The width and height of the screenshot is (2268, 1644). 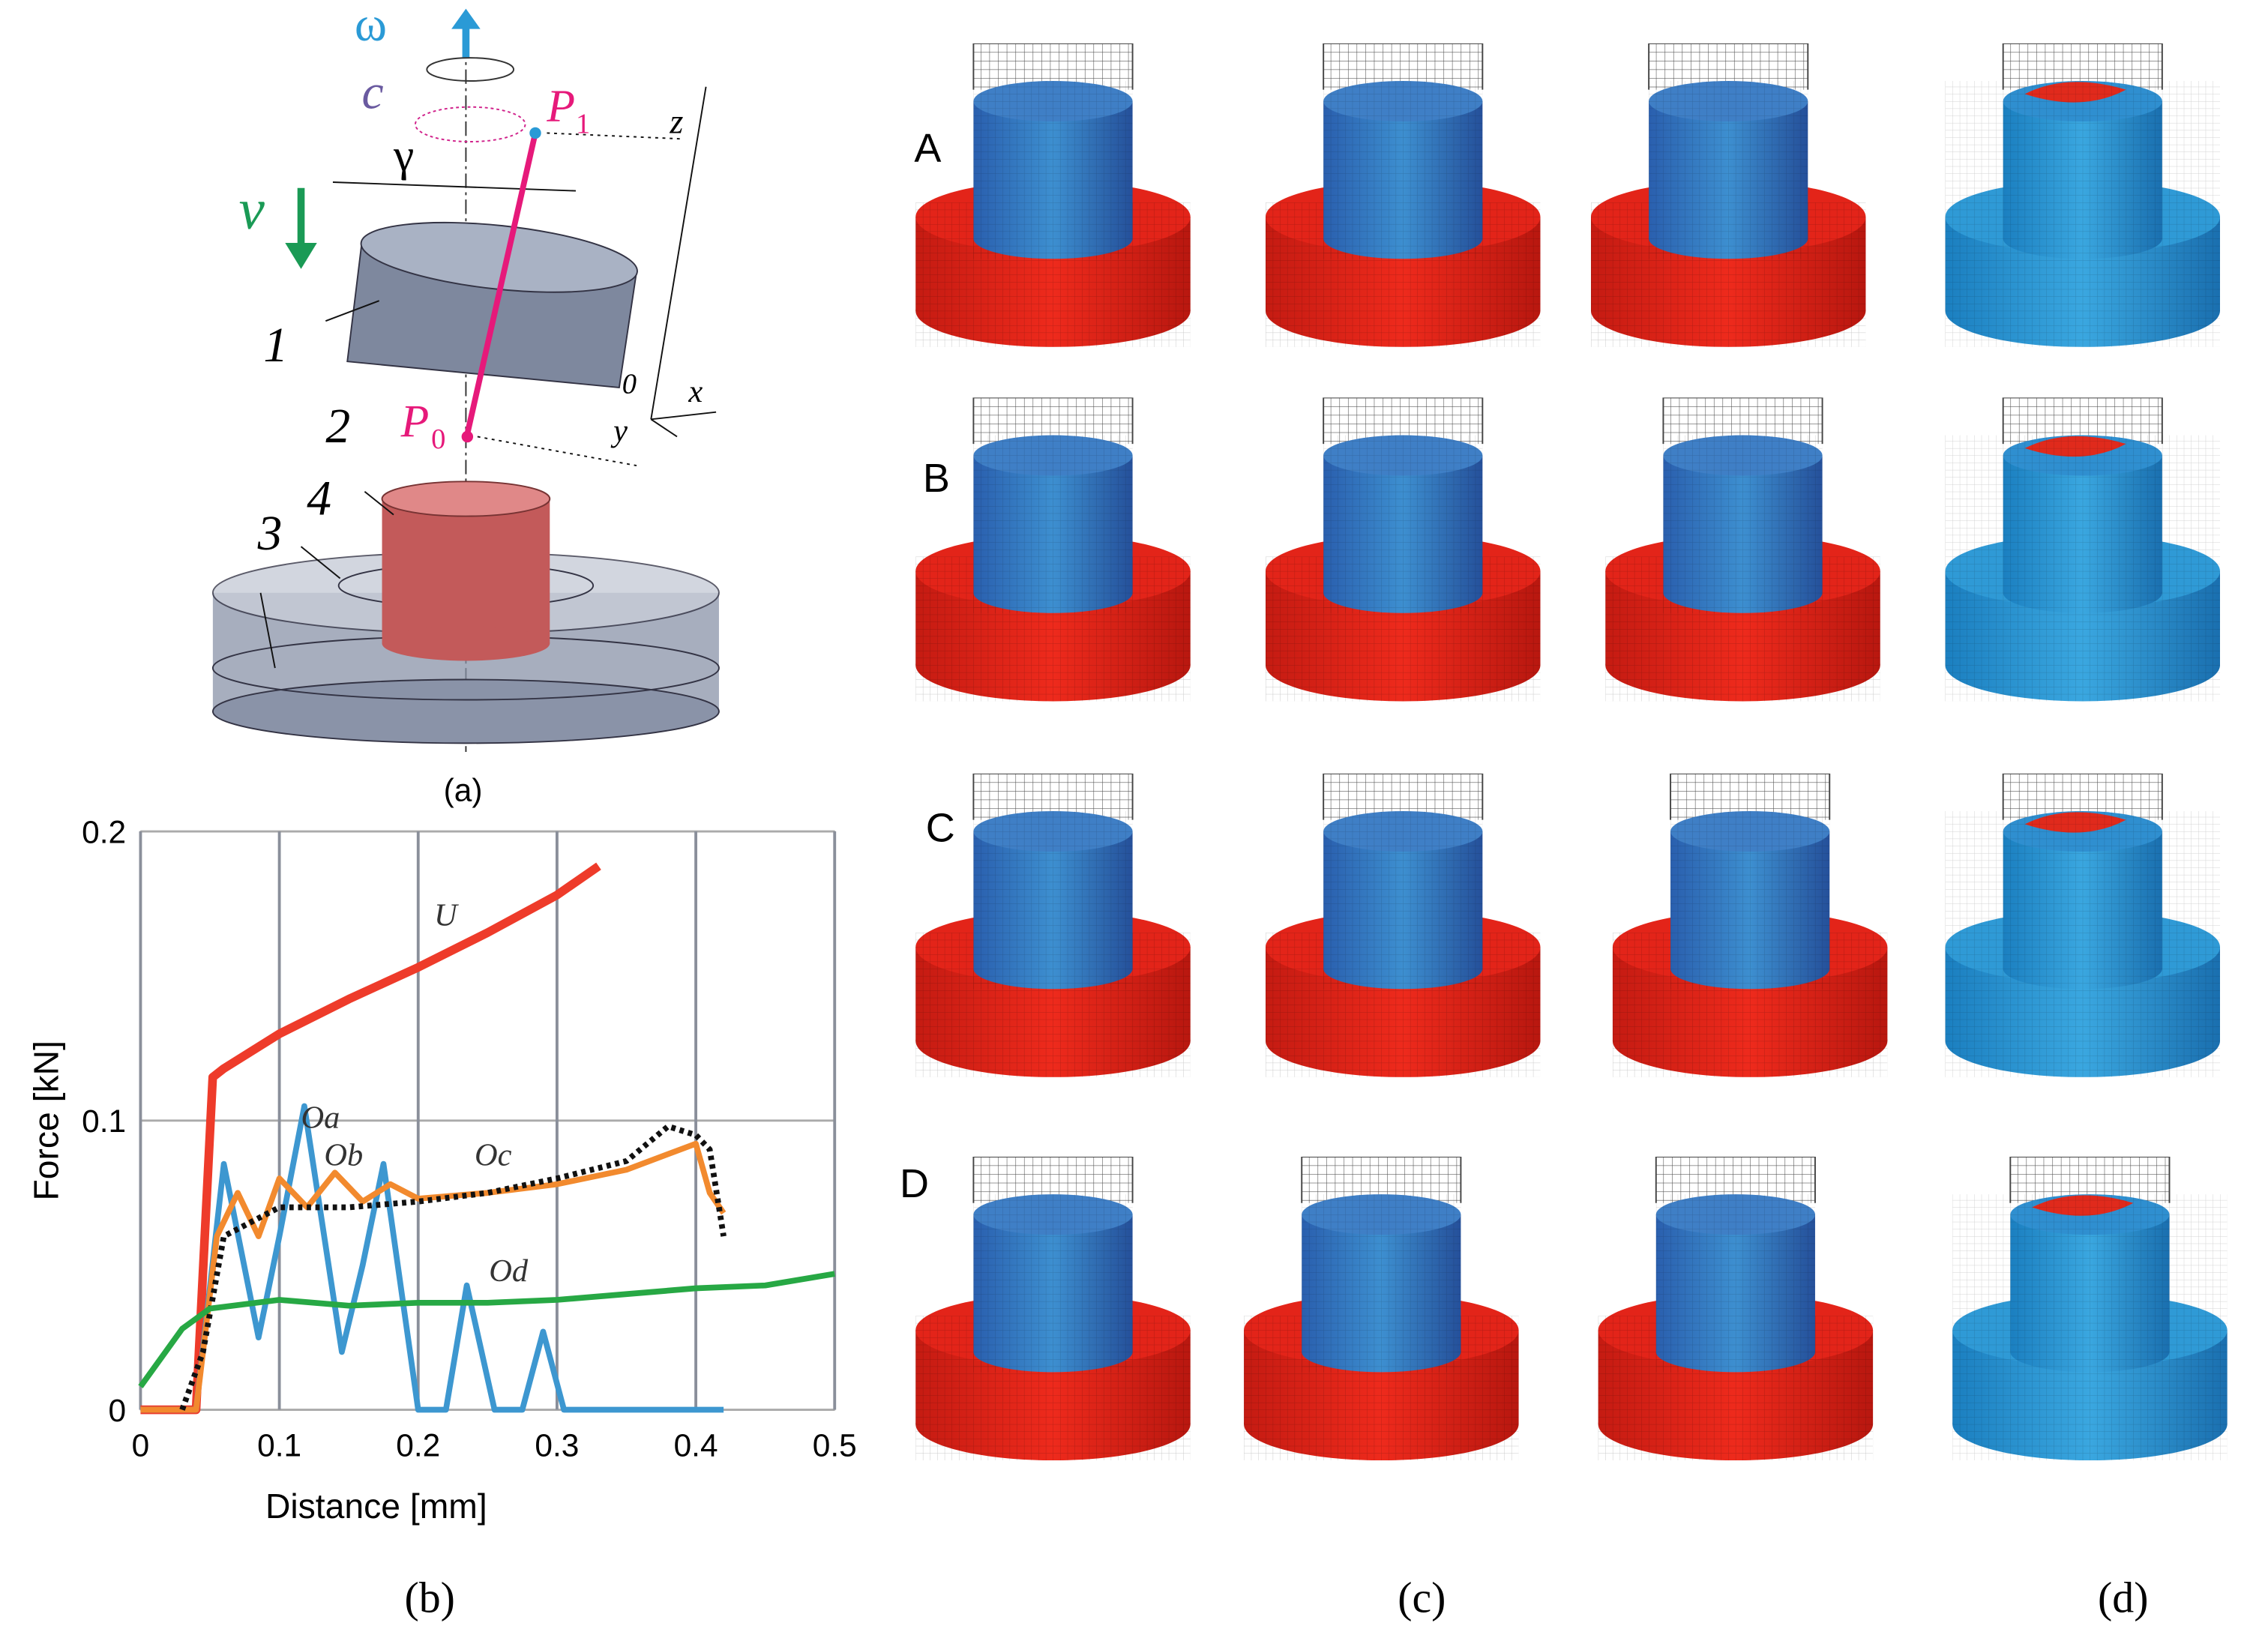 What do you see at coordinates (684, 416) in the screenshot?
I see `x-axis` at bounding box center [684, 416].